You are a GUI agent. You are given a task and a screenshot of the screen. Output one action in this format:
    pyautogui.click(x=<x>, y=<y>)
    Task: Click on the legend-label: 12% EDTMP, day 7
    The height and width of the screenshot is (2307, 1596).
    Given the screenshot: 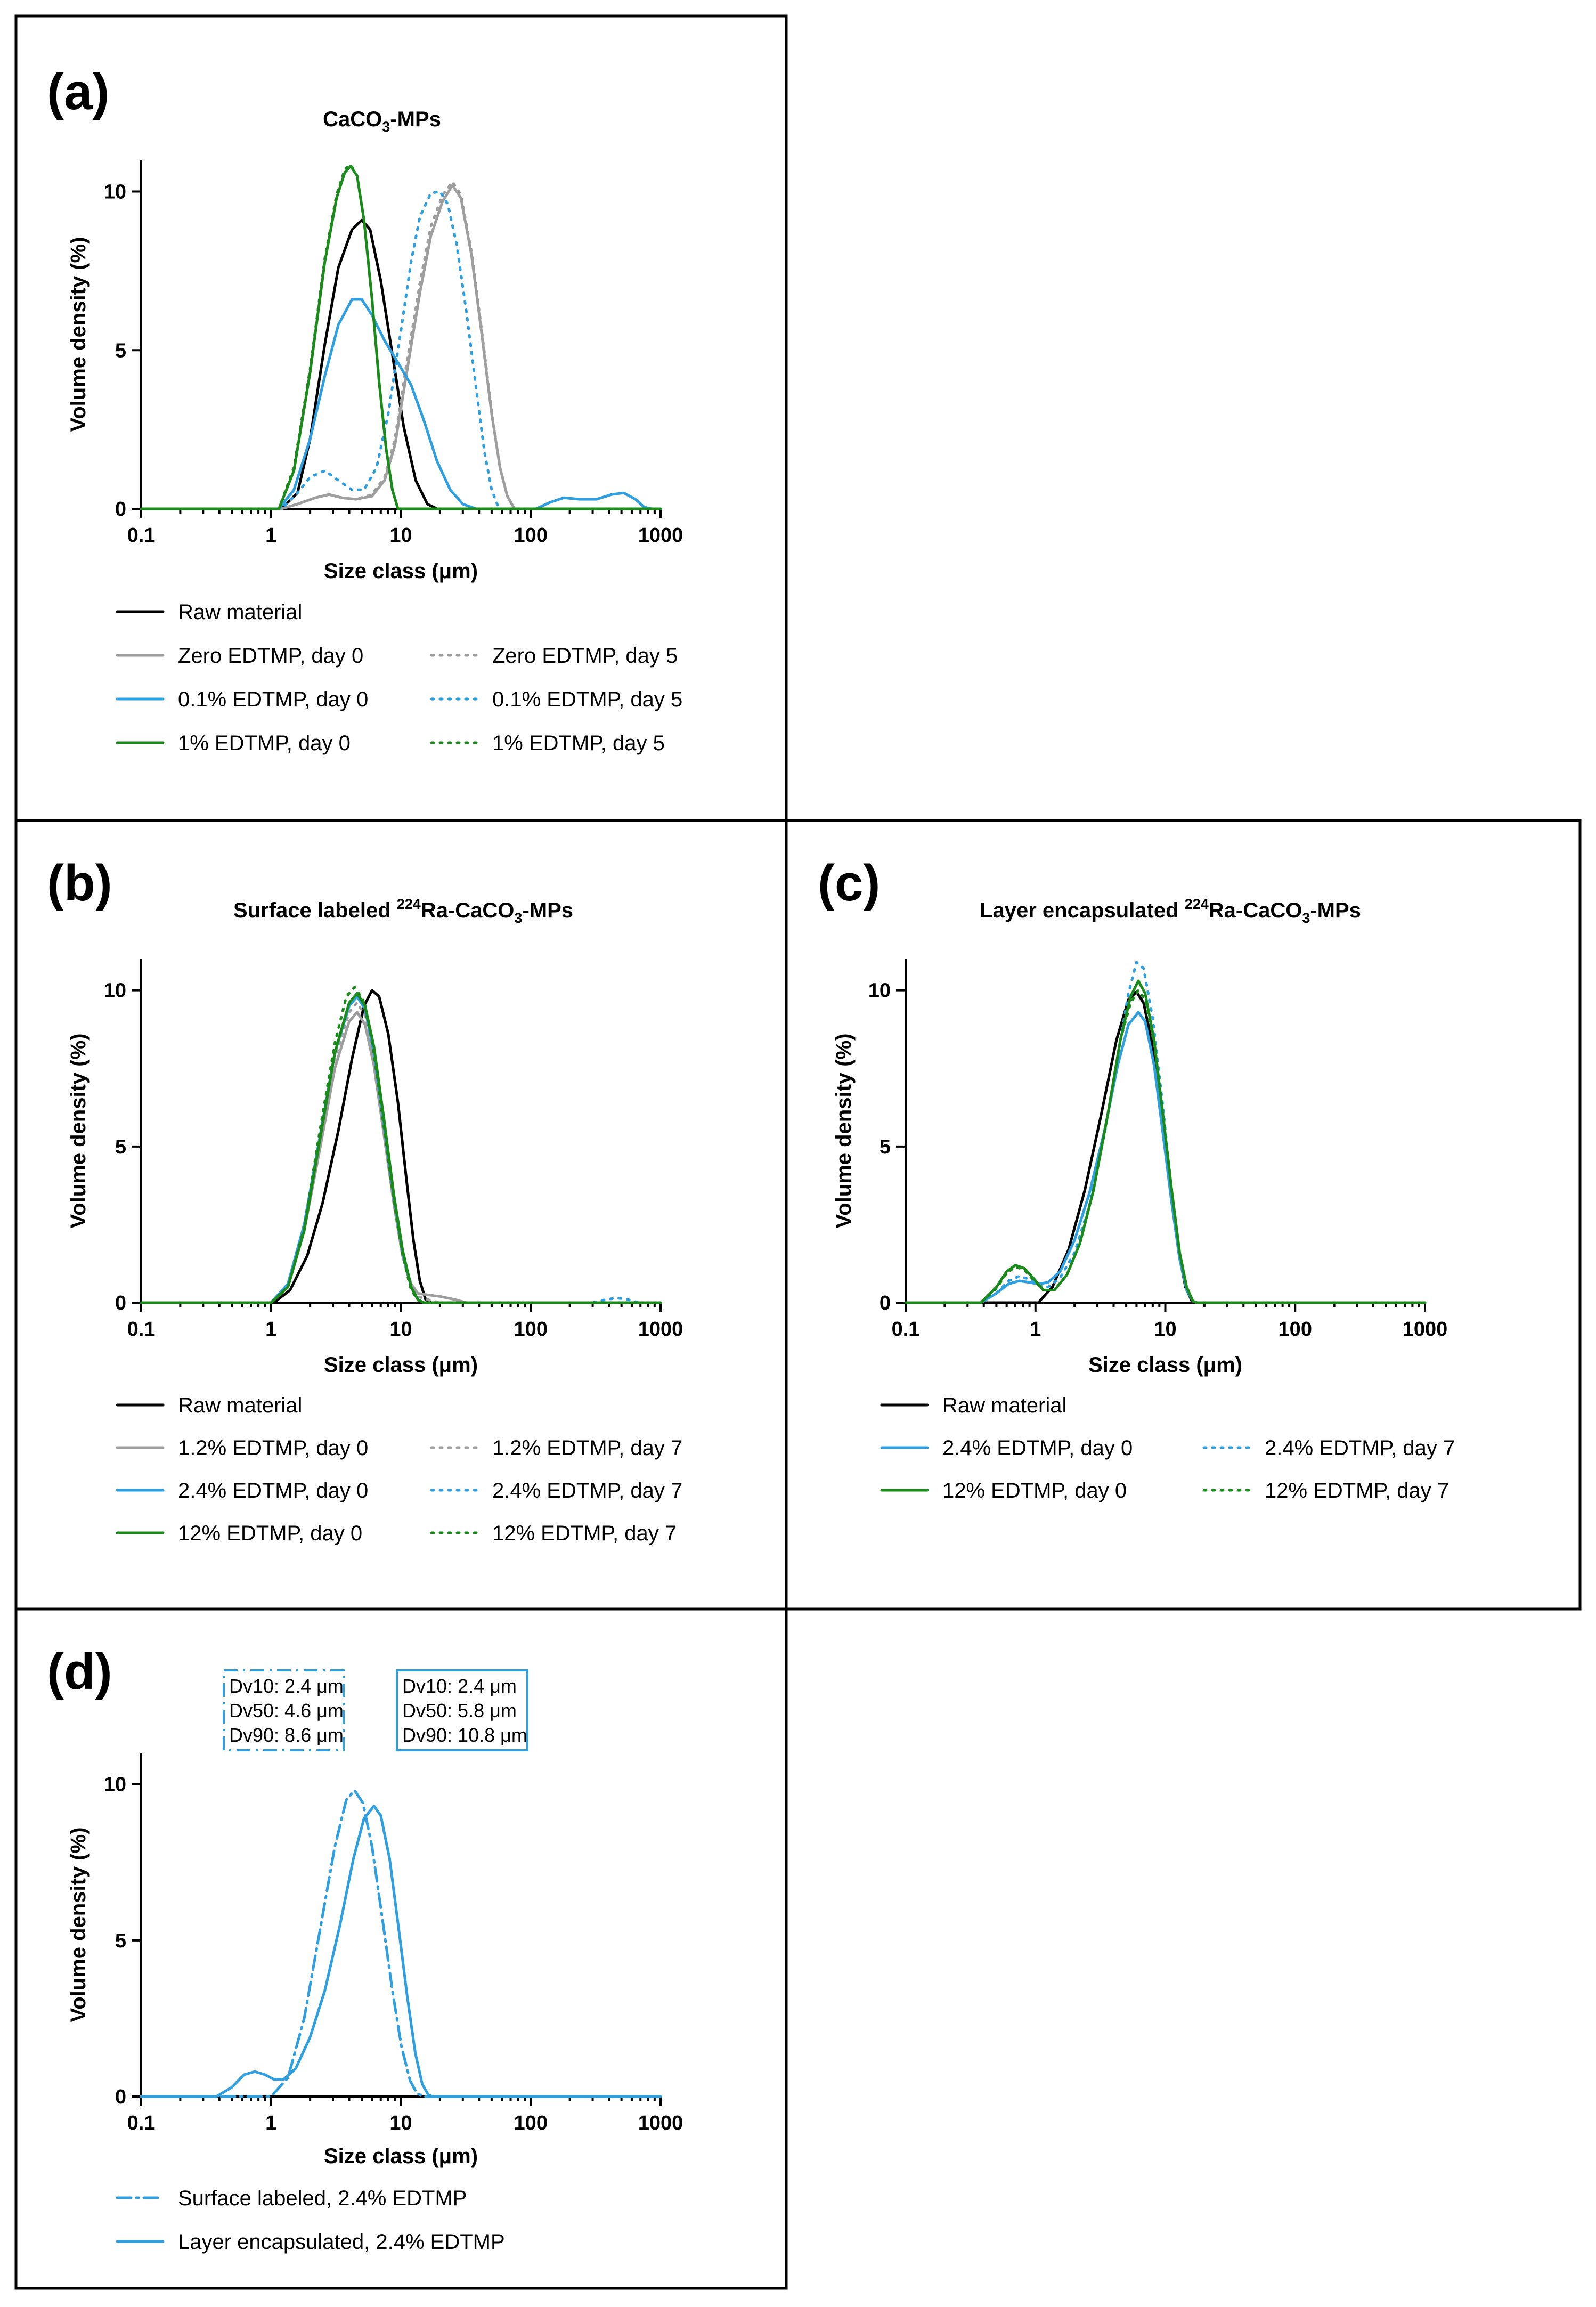 What is the action you would take?
    pyautogui.click(x=584, y=1533)
    